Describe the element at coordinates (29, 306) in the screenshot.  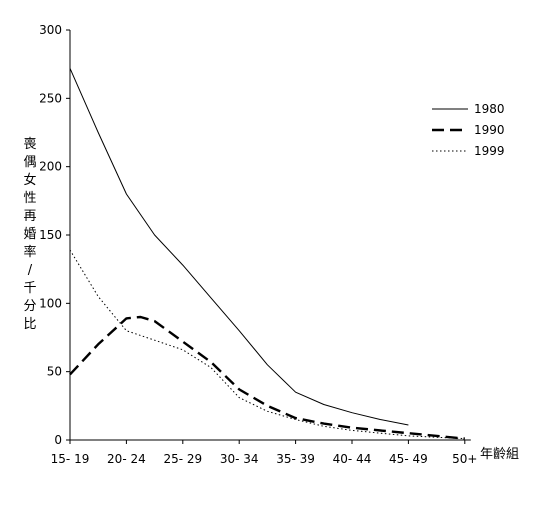
I see `y-axis-label-char: 分` at that location.